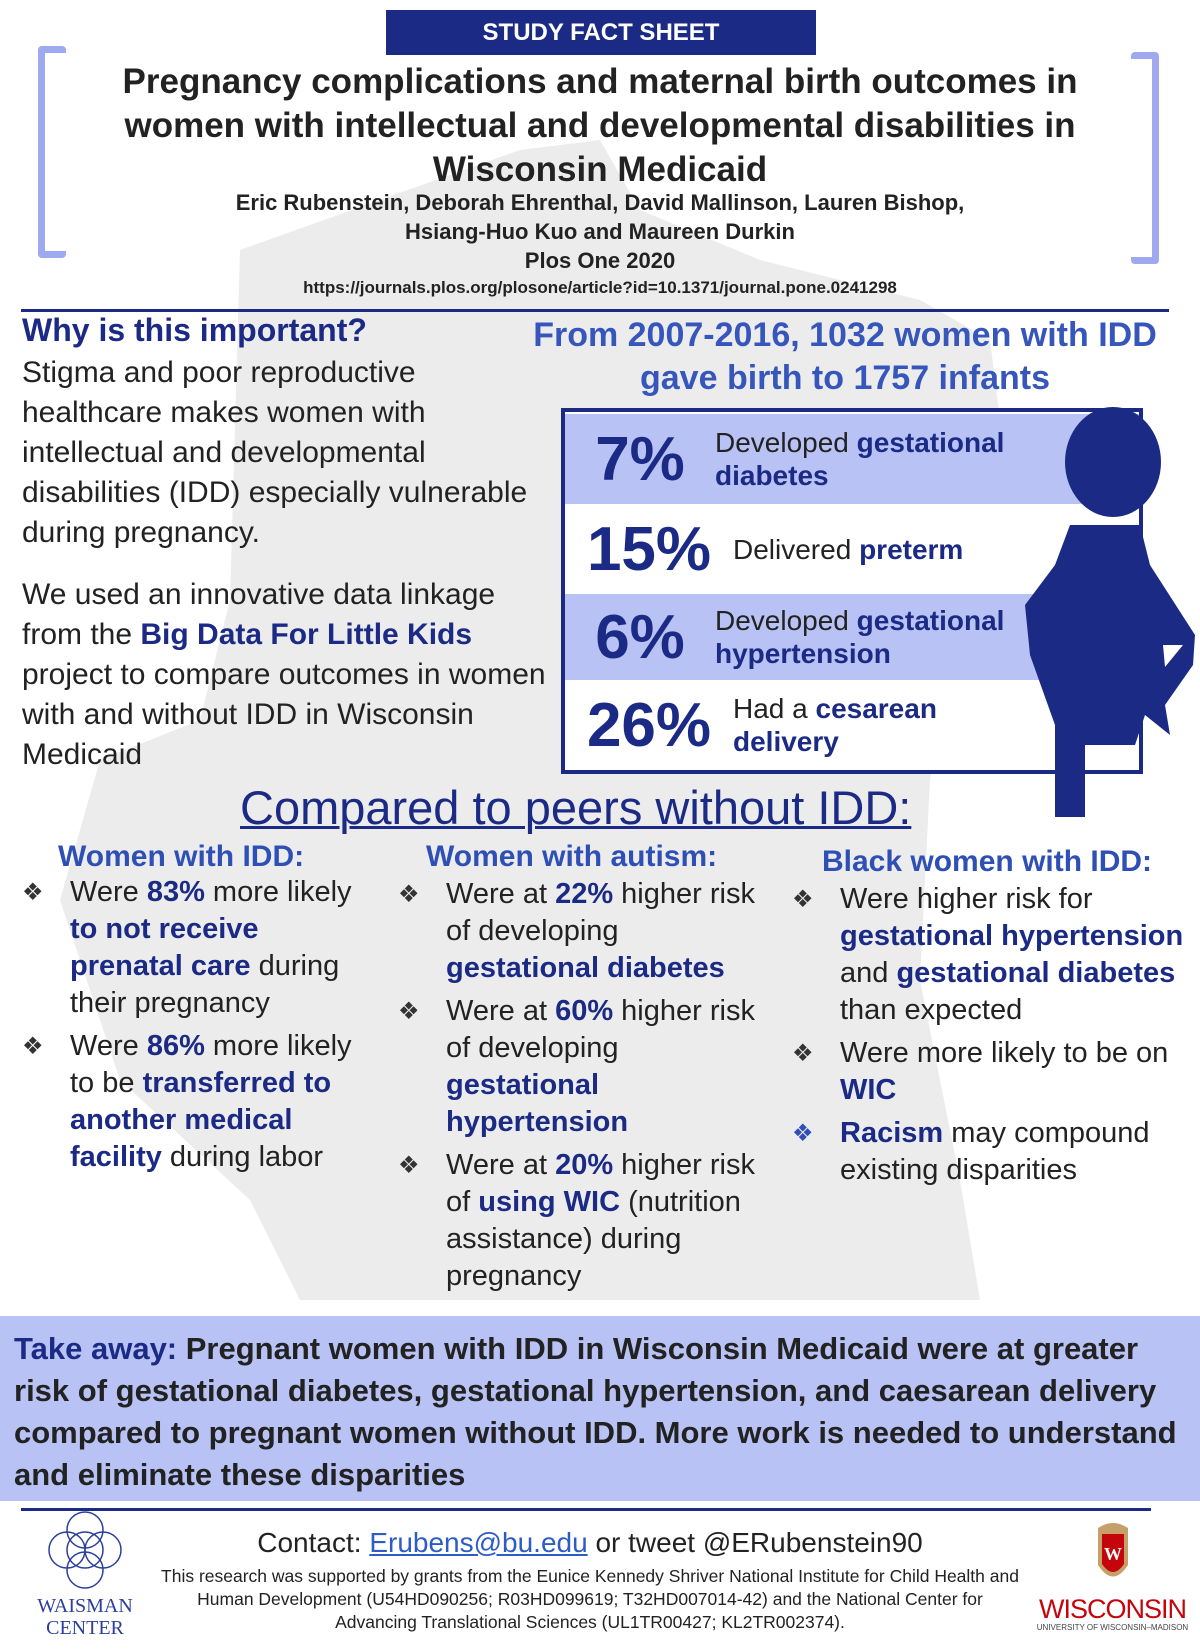 The image size is (1200, 1650). Describe the element at coordinates (478, 1542) in the screenshot. I see `email-link: Erubens@bu.edu` at that location.